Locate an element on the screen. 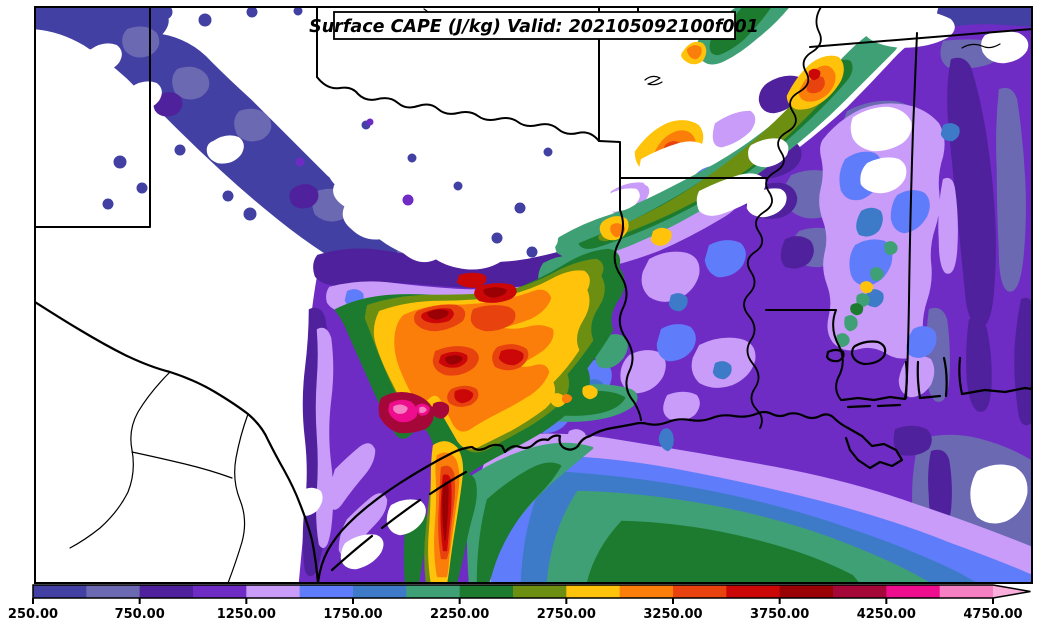 The image size is (1042, 633). title-box-rect is located at coordinates (534, 25).